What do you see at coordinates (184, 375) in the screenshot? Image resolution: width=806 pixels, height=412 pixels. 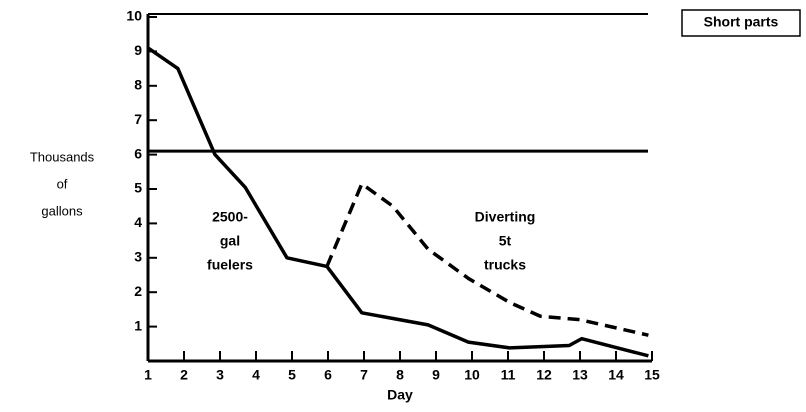 I see `x-tick-label: 2` at bounding box center [184, 375].